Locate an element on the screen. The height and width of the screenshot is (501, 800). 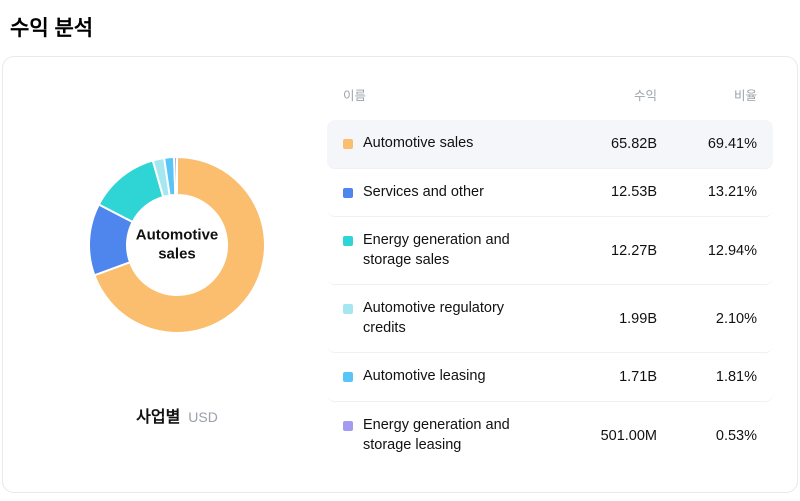
table-row: Automotive sales 65.82B 69.41% is located at coordinates (550, 144).